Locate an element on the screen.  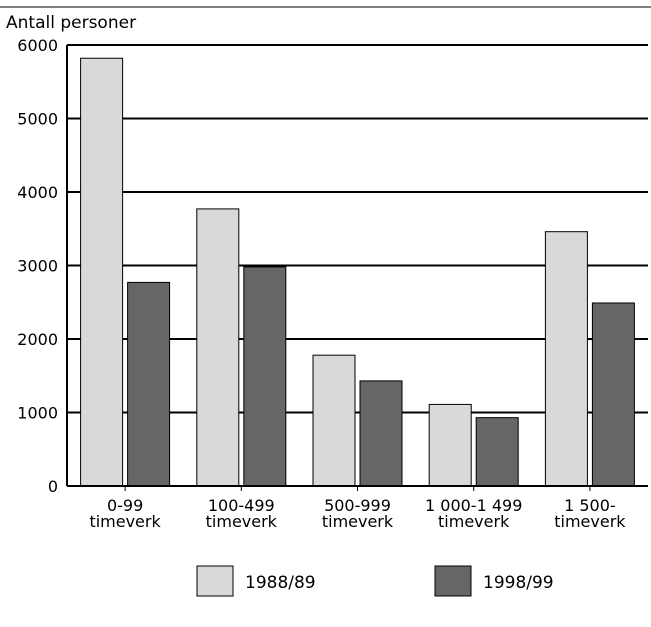
x-tick-label: 1 000-1 499 timeverk is located at coordinates (473, 513).